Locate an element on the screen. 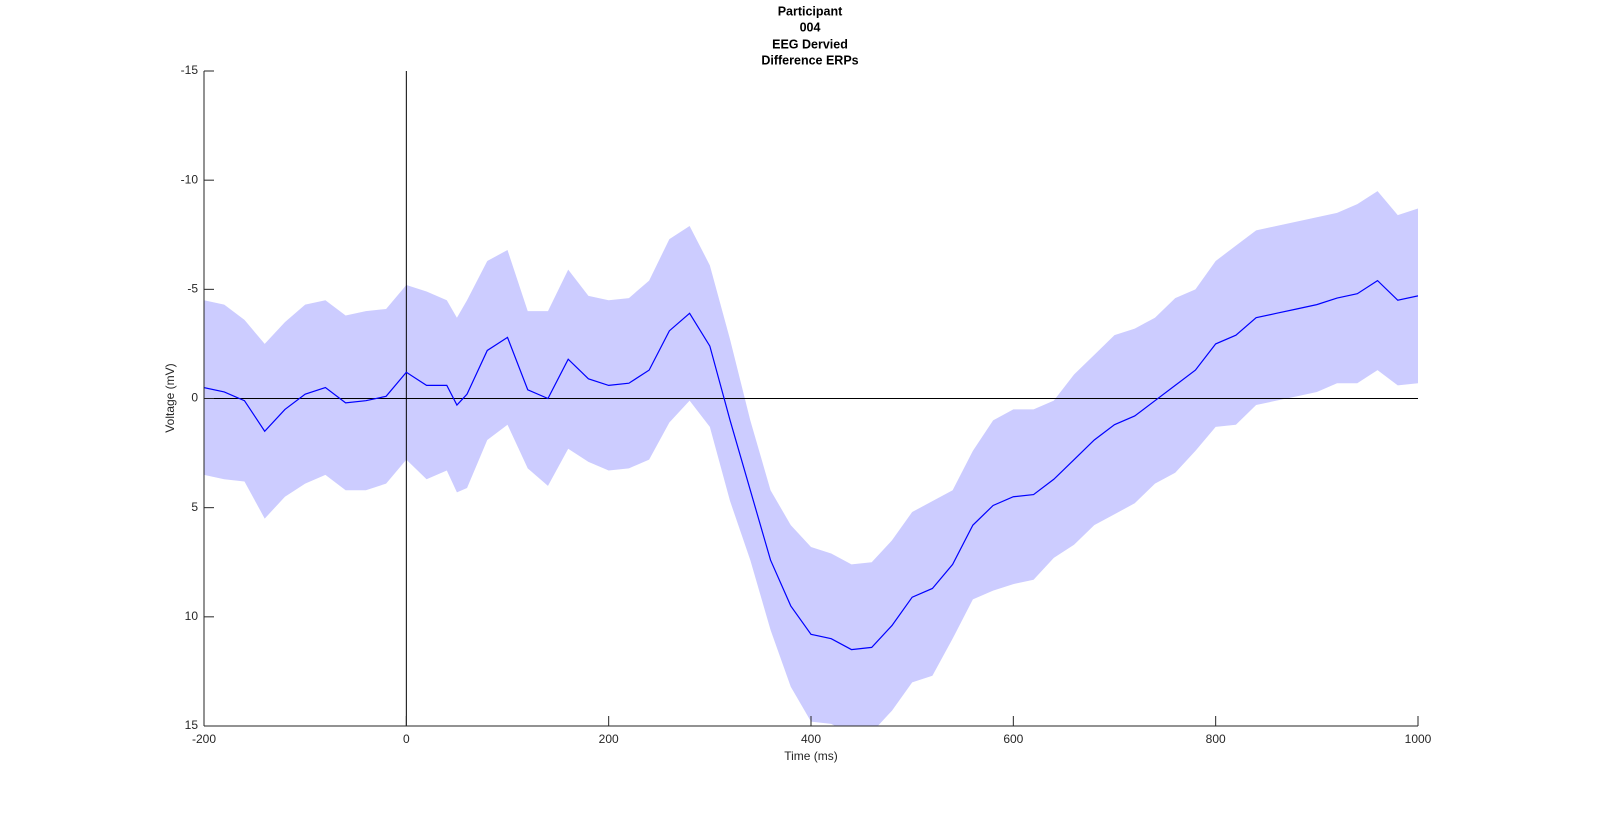 This screenshot has height=838, width=1600. y-tick-label: -10 is located at coordinates (190, 179).